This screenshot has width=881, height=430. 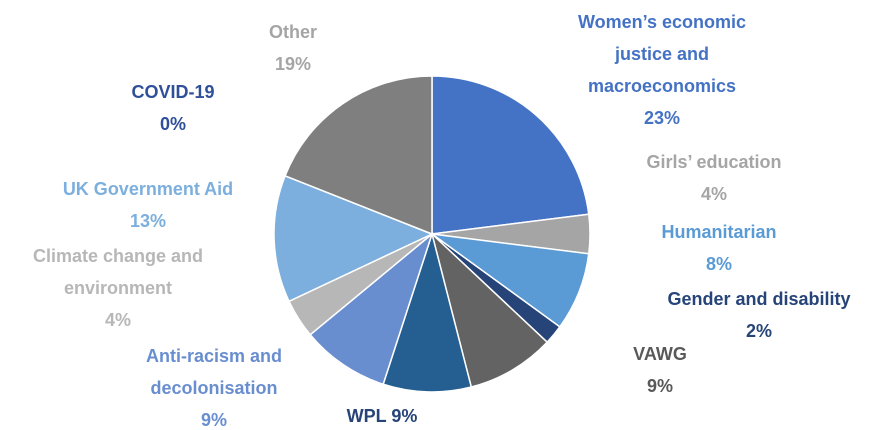 What do you see at coordinates (148, 221) in the screenshot?
I see `value-label: 13%` at bounding box center [148, 221].